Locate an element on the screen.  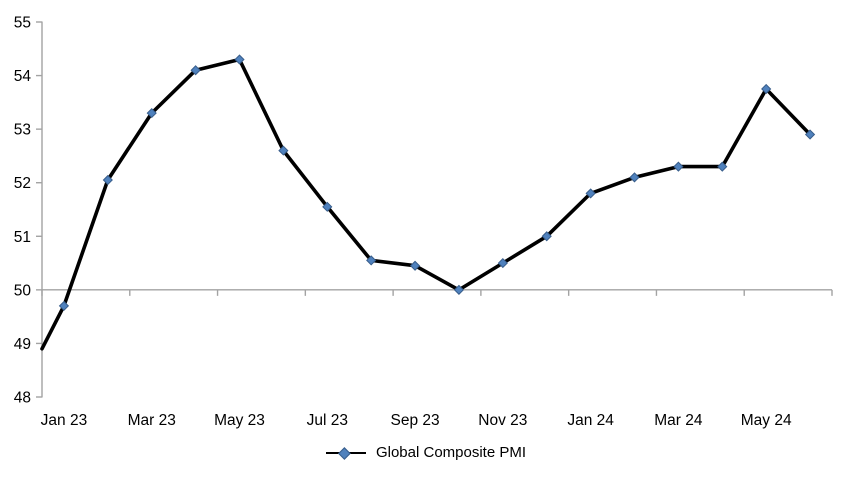
x-axis-tick-label: Sep 23 is located at coordinates (414, 420).